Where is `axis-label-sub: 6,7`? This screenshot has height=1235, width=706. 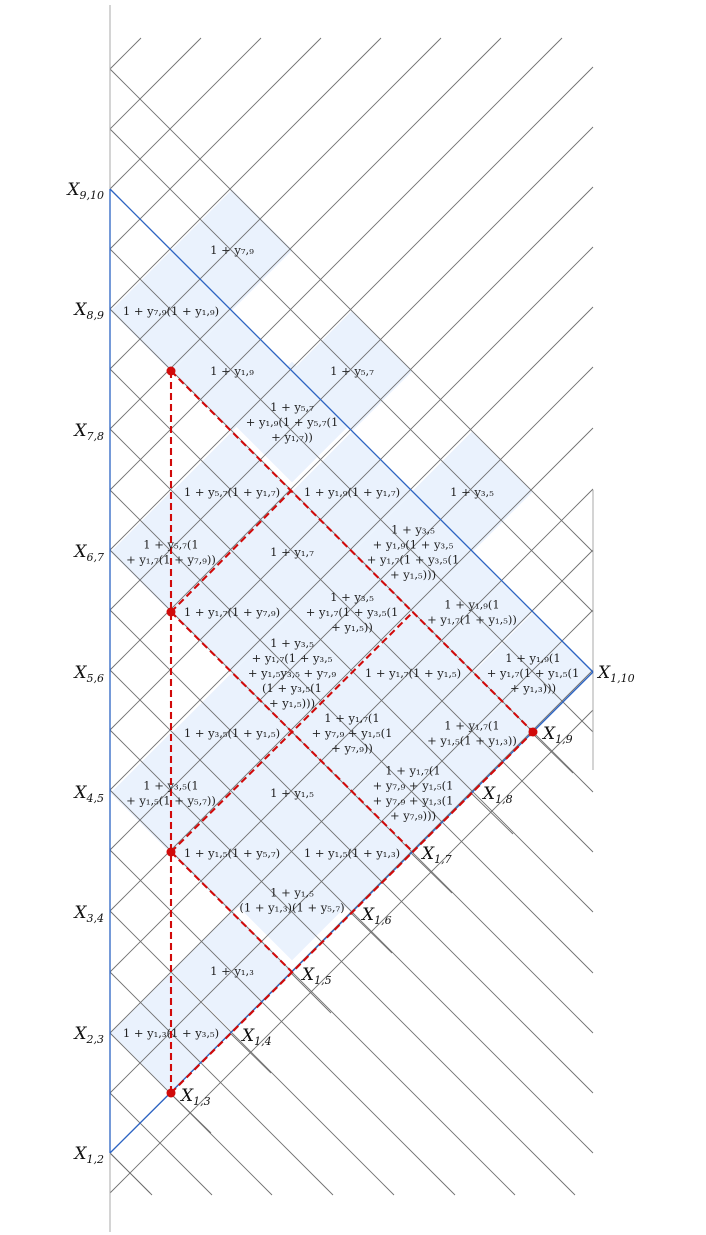 axis-label-sub: 6,7 is located at coordinates (96, 557).